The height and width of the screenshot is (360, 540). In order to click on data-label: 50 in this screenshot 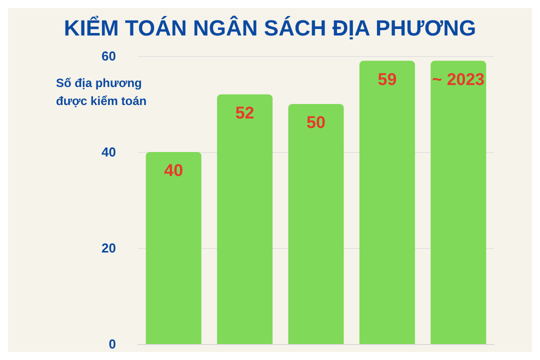, I will do `click(316, 122)`.